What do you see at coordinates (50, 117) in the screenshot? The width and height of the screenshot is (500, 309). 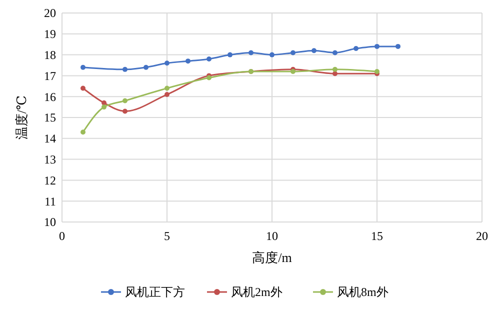 I see `y-tick-label: 15` at bounding box center [50, 117].